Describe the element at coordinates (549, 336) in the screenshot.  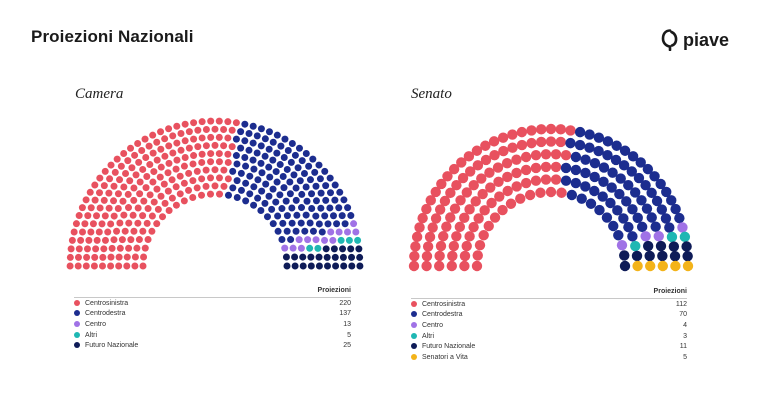
I see `legend-row: Altri 3` at that location.